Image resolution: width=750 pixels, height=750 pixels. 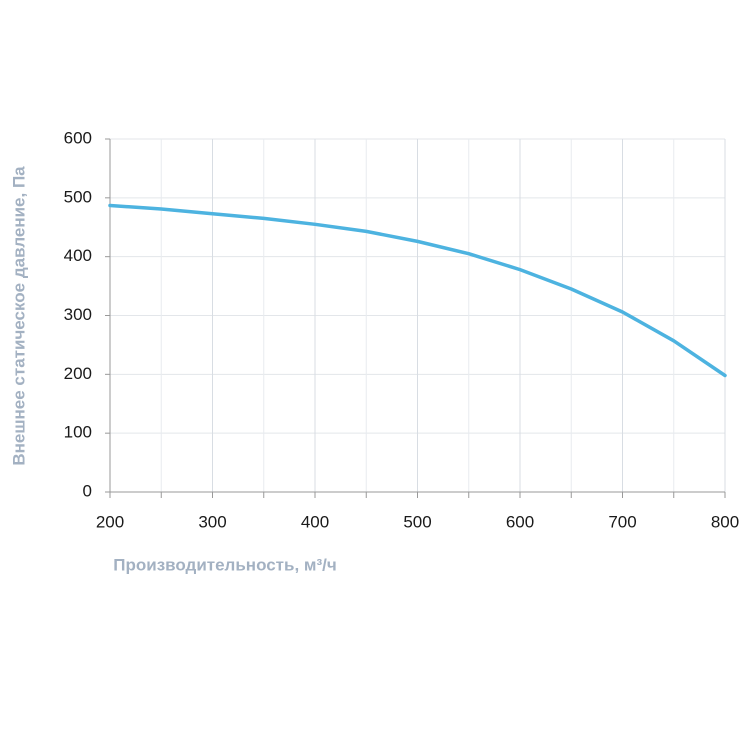 I want to click on x-tick-label: 500, so click(x=417, y=521).